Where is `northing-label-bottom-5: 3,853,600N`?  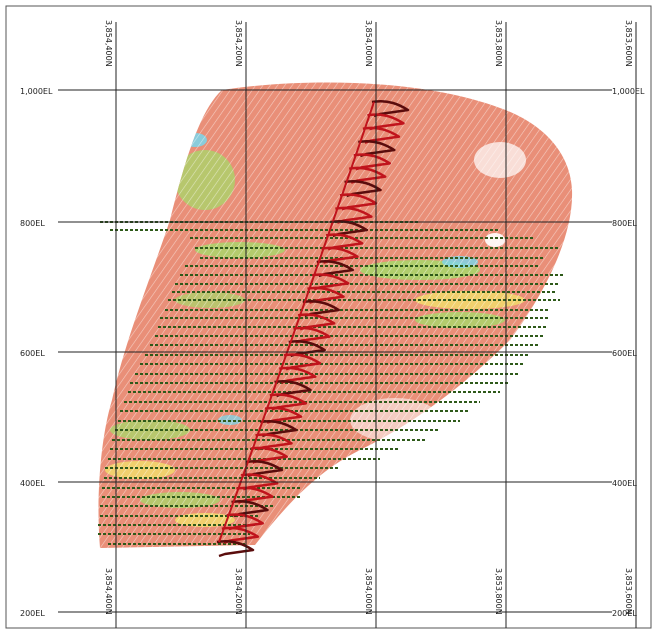
northing-label-bottom-5: 3,853,600N is located at coordinates (628, 591).